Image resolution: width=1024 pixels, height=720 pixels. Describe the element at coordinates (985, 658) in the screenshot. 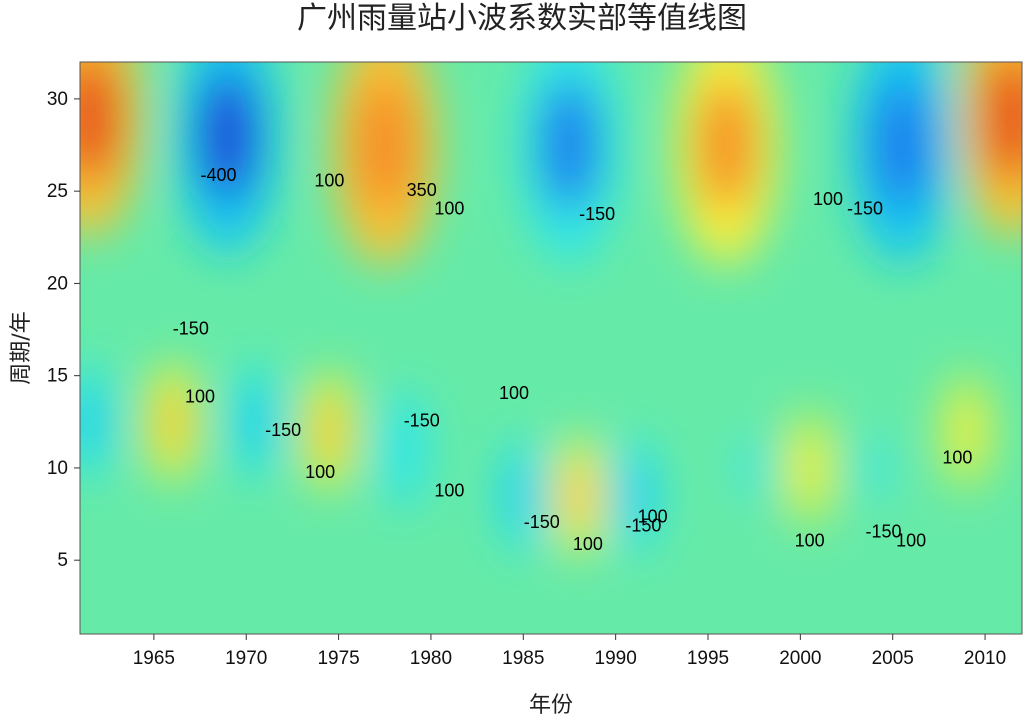

I see `x-tick-label: 2010` at that location.